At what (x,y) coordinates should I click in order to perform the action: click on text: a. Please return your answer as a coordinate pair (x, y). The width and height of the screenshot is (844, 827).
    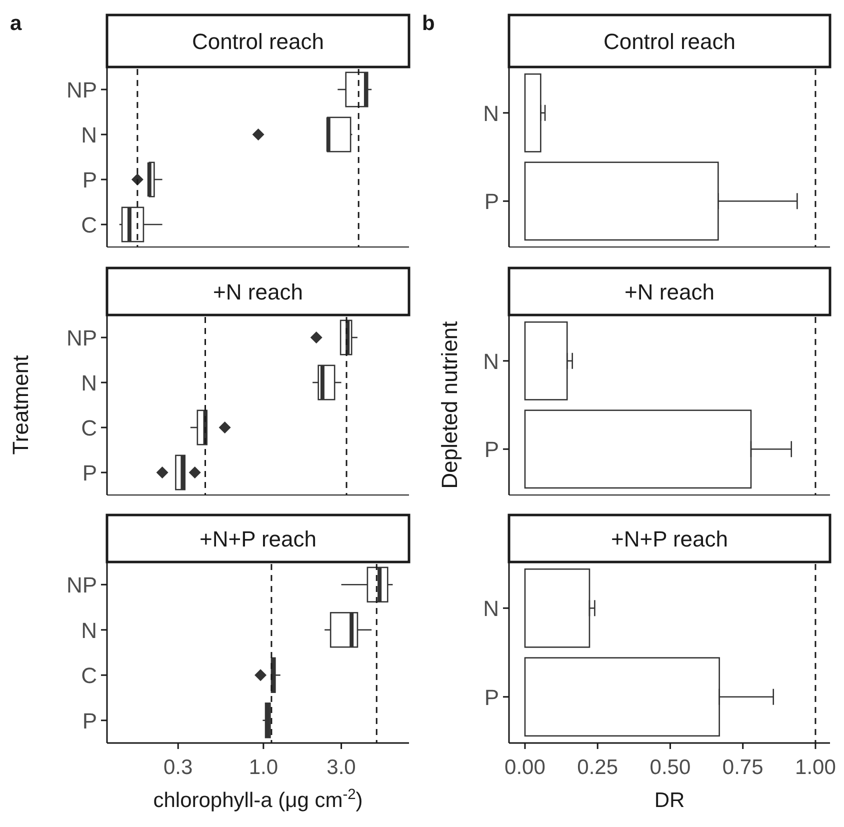
    Looking at the image, I should click on (16, 23).